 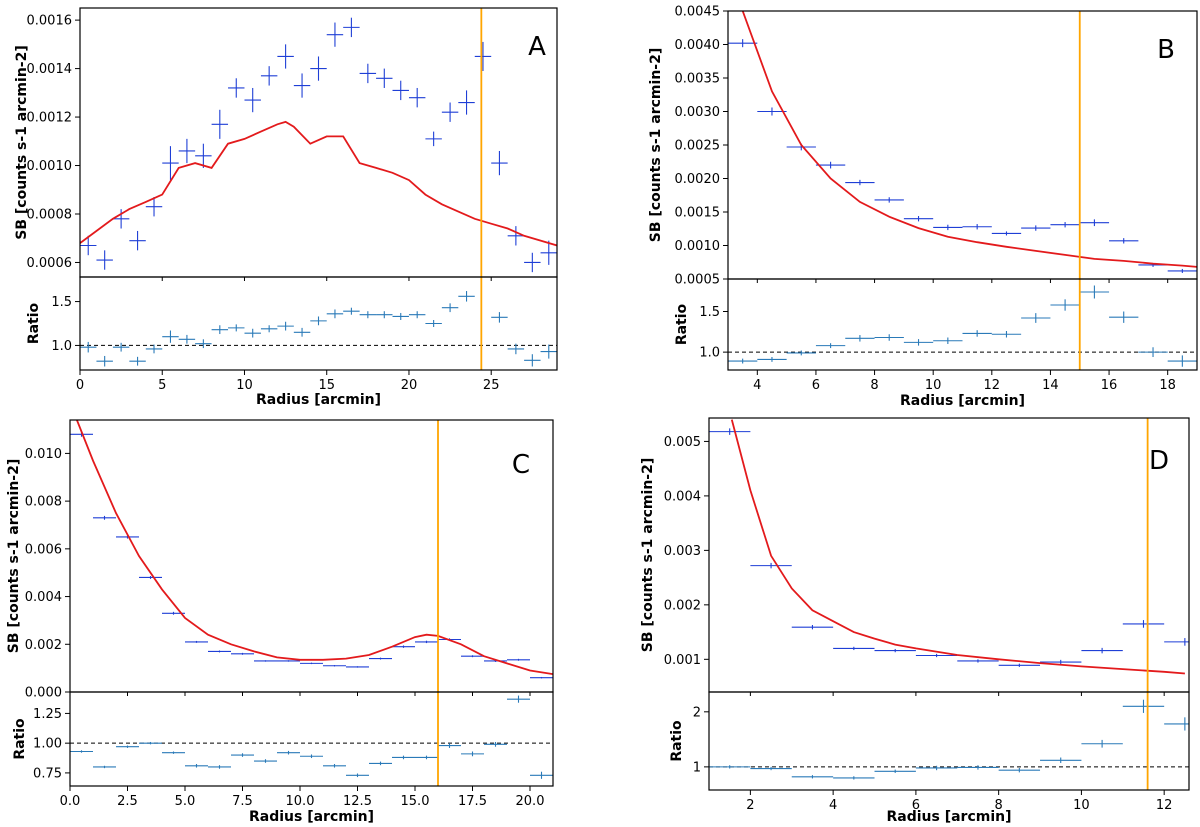 What do you see at coordinates (698, 12) in the screenshot?
I see `y-tick-label: 0.0045` at bounding box center [698, 12].